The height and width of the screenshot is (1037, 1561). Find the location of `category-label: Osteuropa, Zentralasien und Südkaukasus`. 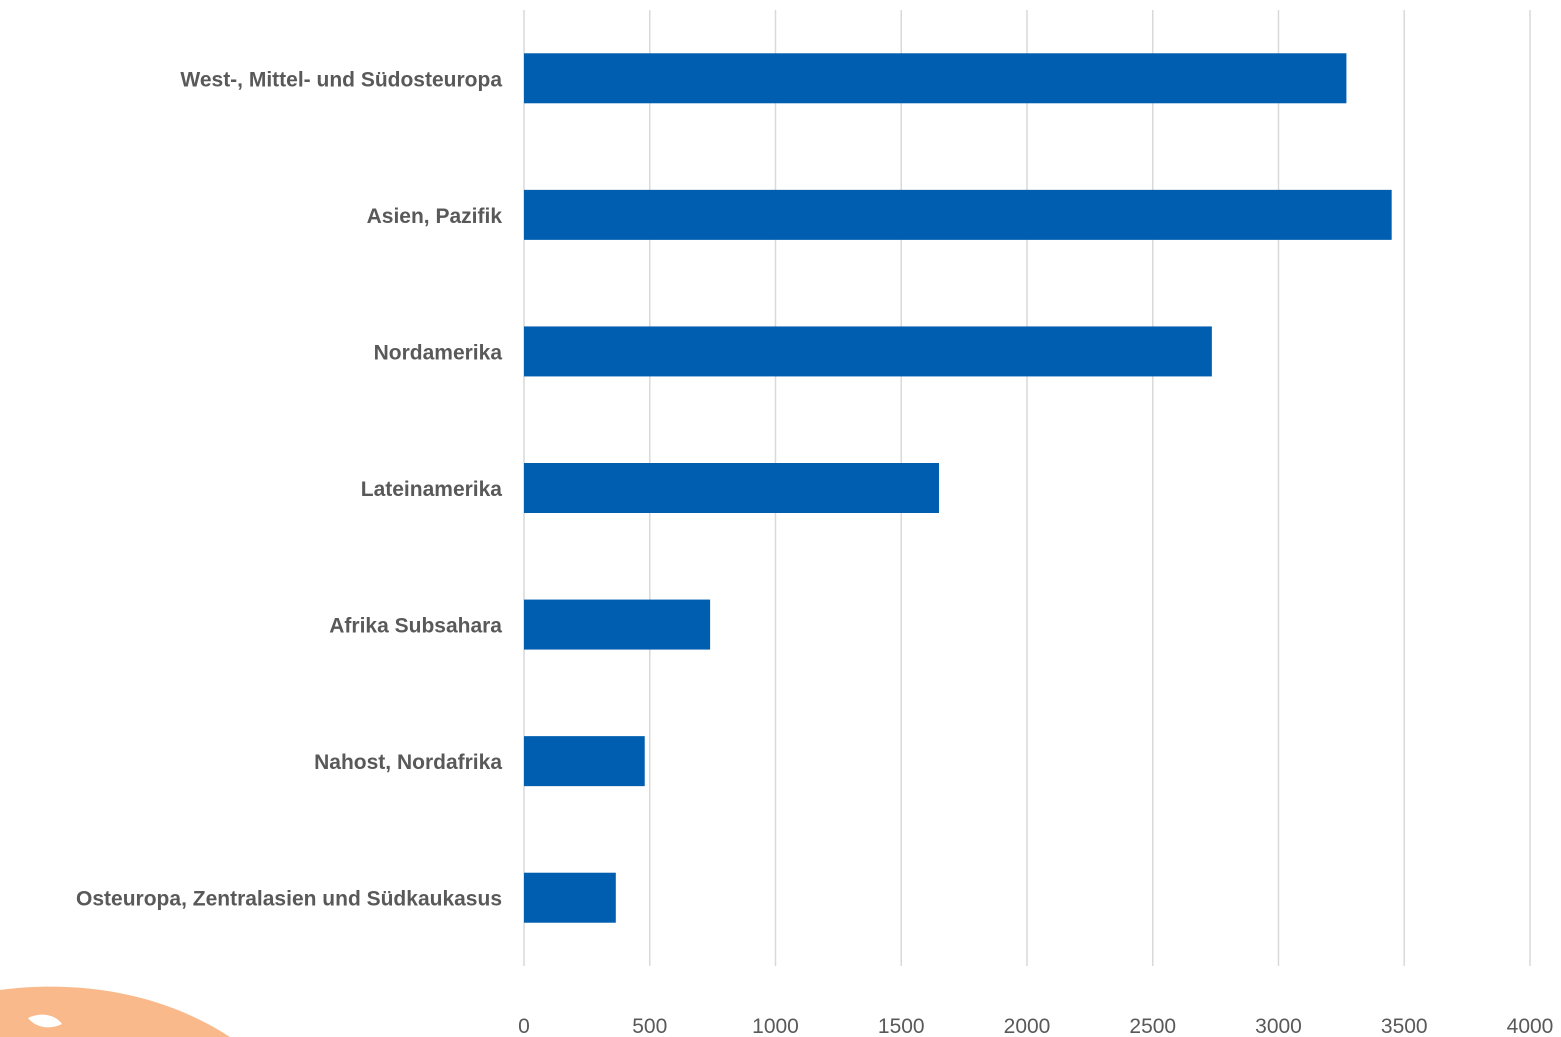

category-label: Osteuropa, Zentralasien und Südkaukasus is located at coordinates (289, 899).